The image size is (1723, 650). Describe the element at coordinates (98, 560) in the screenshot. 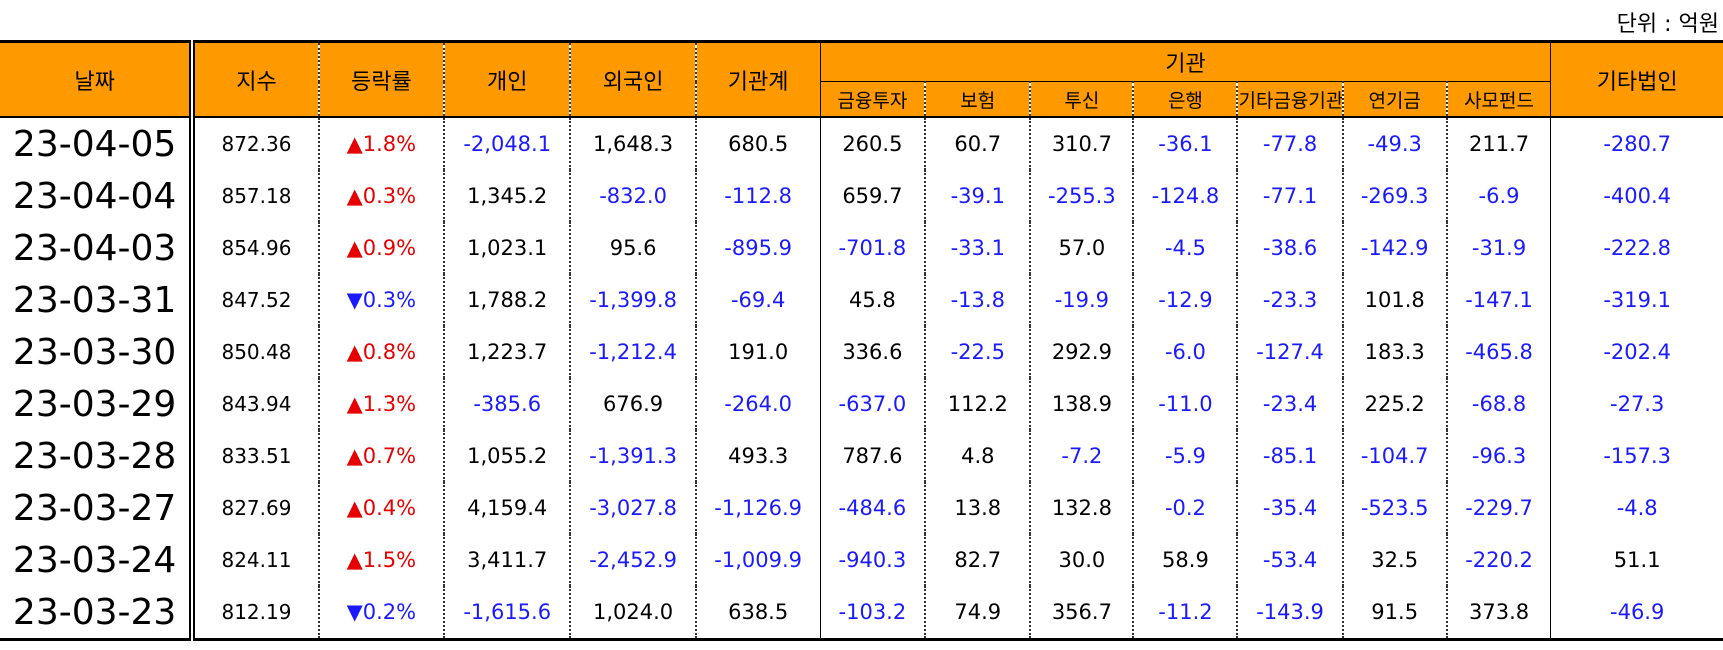

I see `date-cell: 23-03-24` at that location.